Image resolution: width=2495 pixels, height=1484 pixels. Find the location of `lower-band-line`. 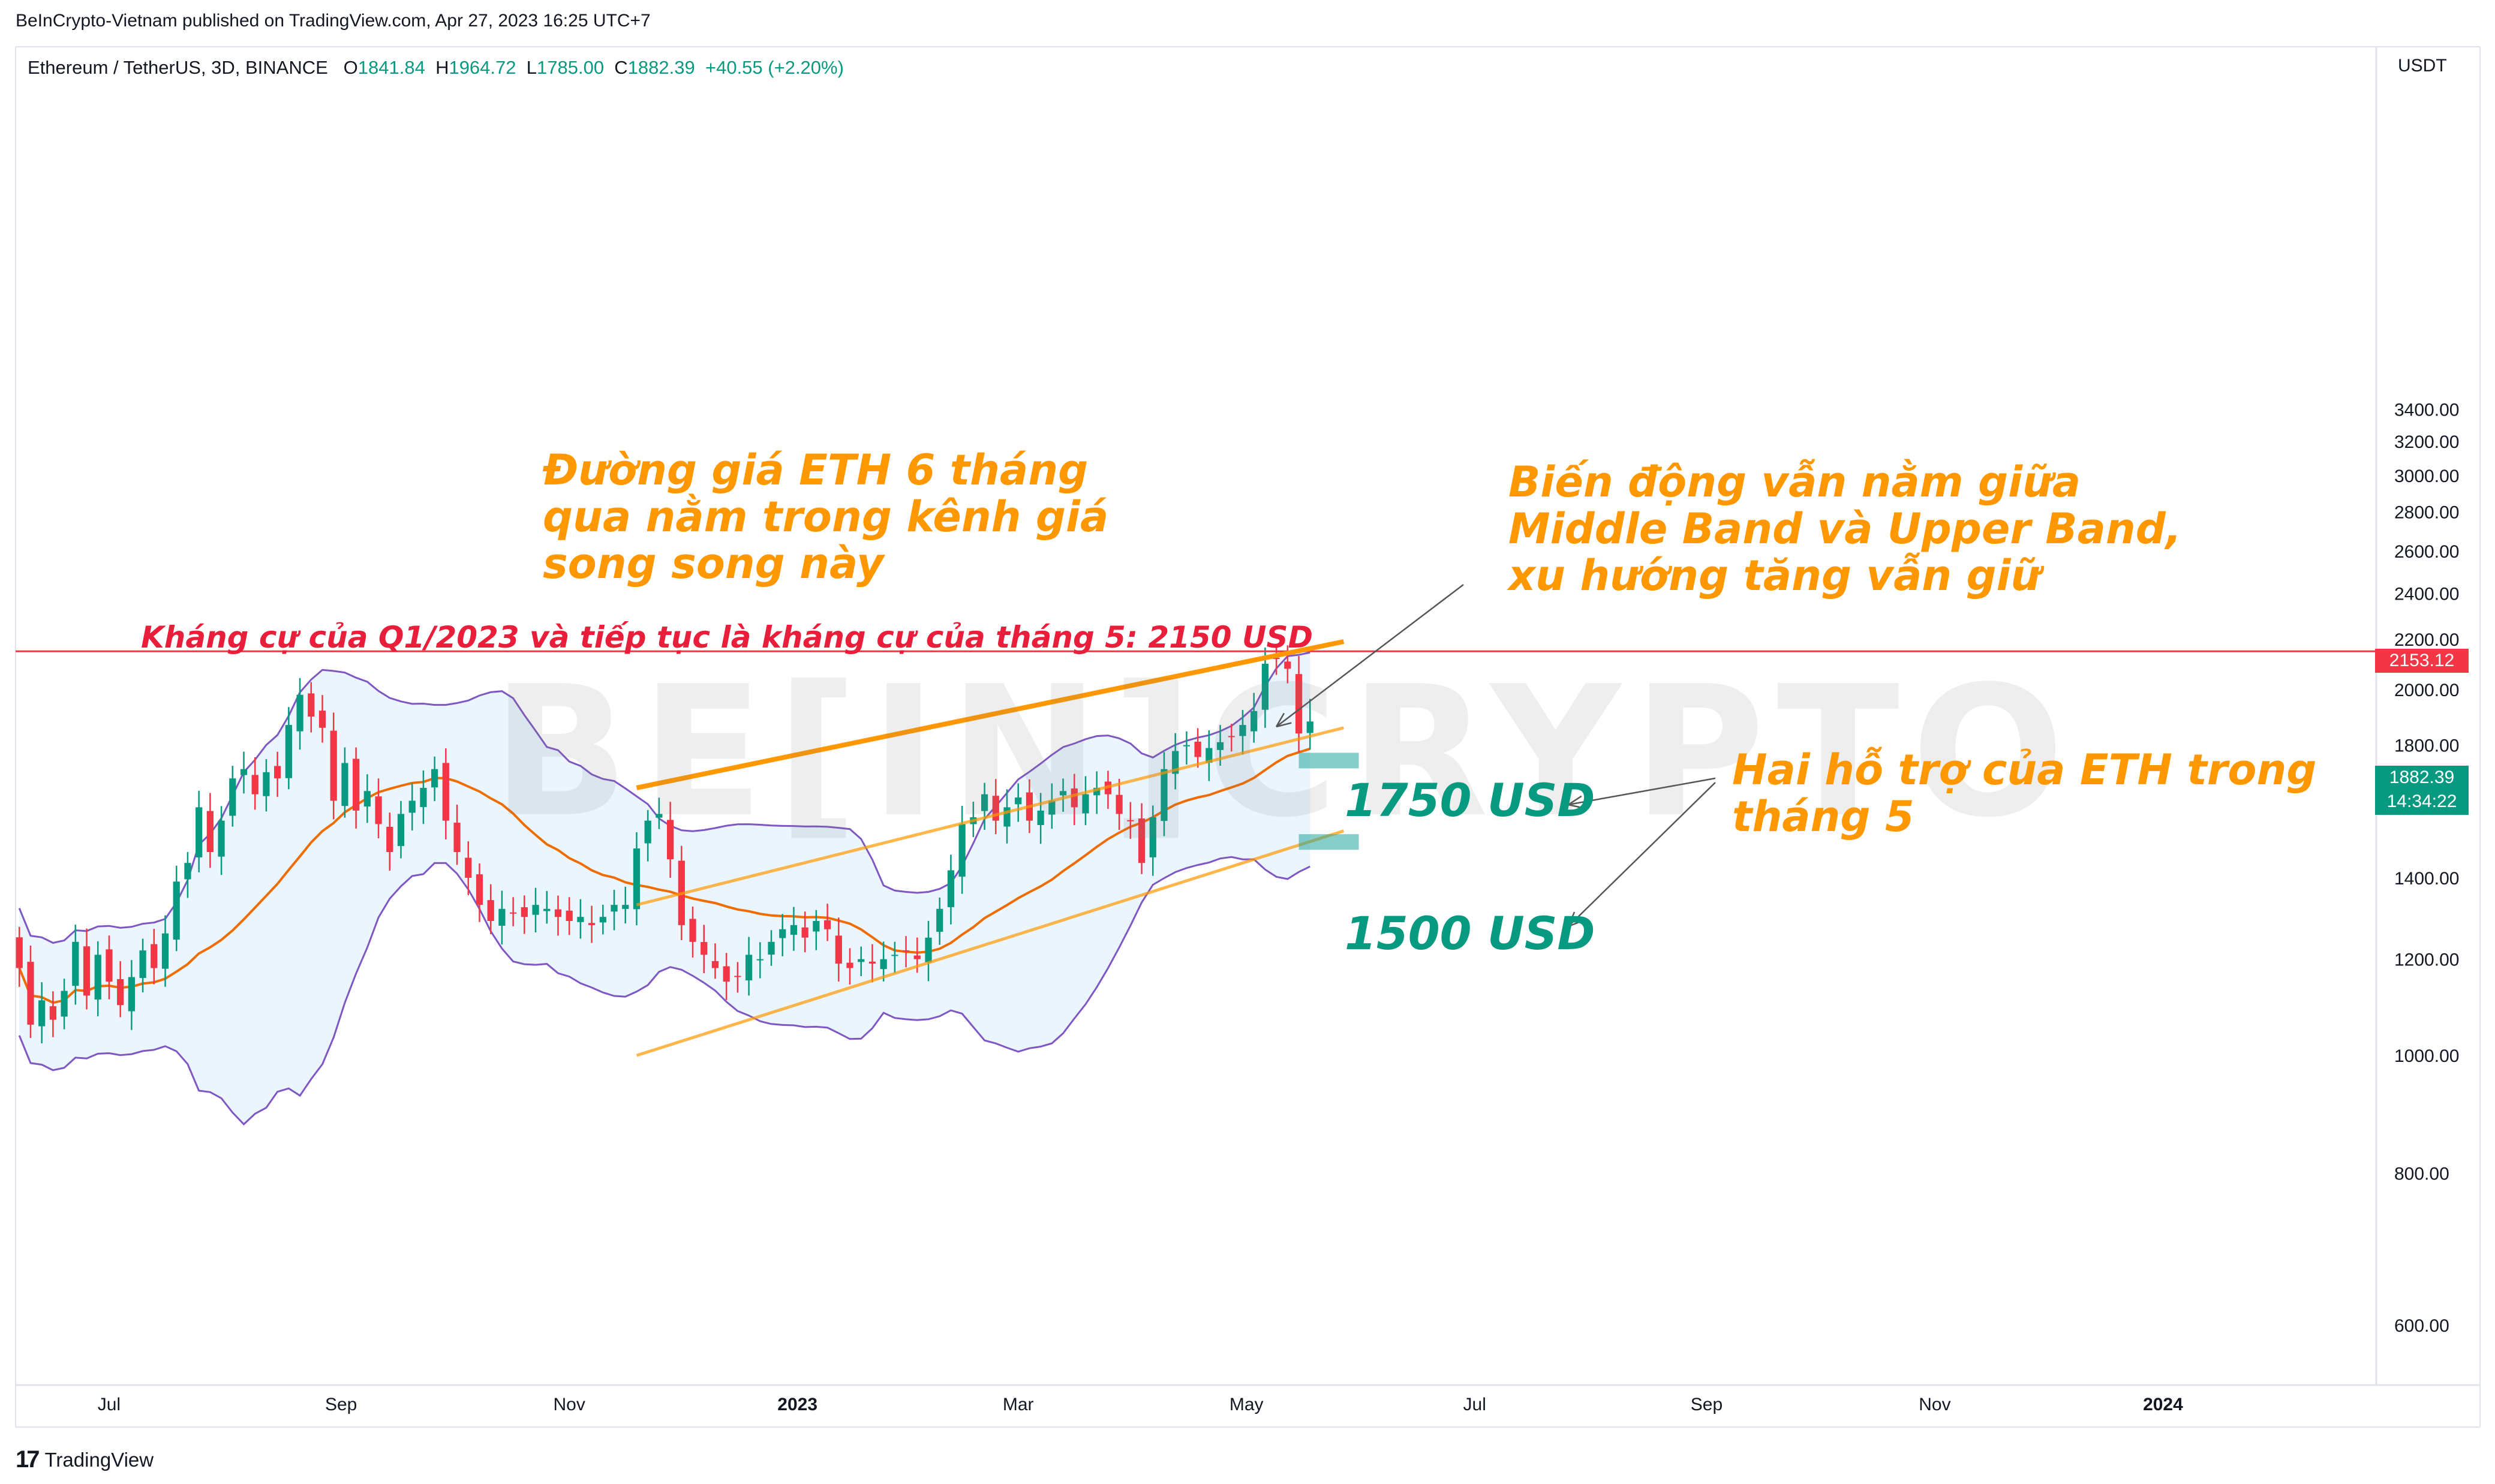

lower-band-line is located at coordinates (664, 991).